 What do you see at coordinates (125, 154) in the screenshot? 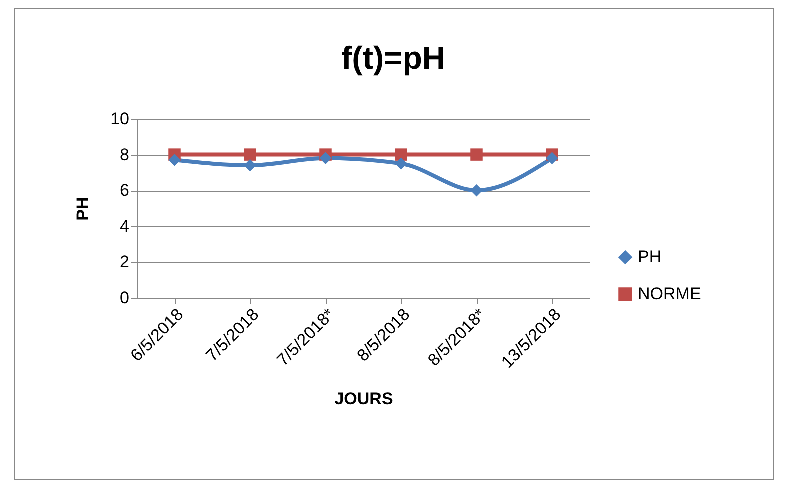
I see `y-tick-label: 8` at bounding box center [125, 154].